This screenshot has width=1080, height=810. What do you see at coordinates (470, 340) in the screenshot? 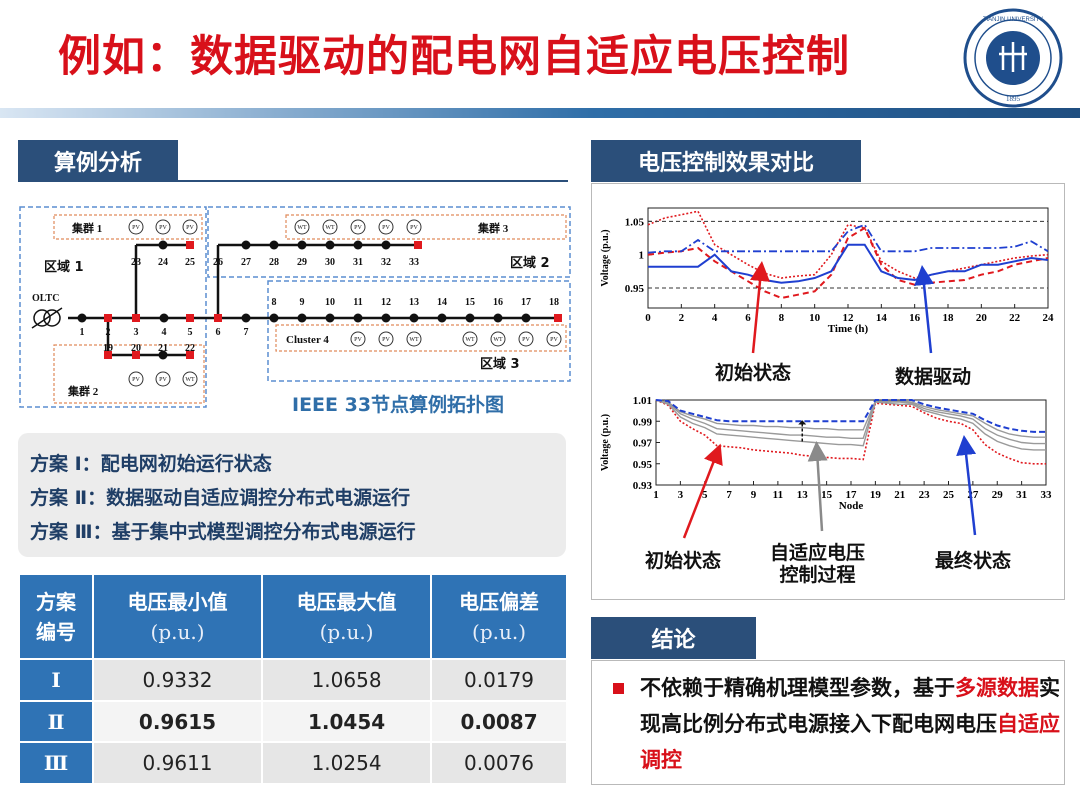
I see `svg-text: WT` at bounding box center [470, 340].